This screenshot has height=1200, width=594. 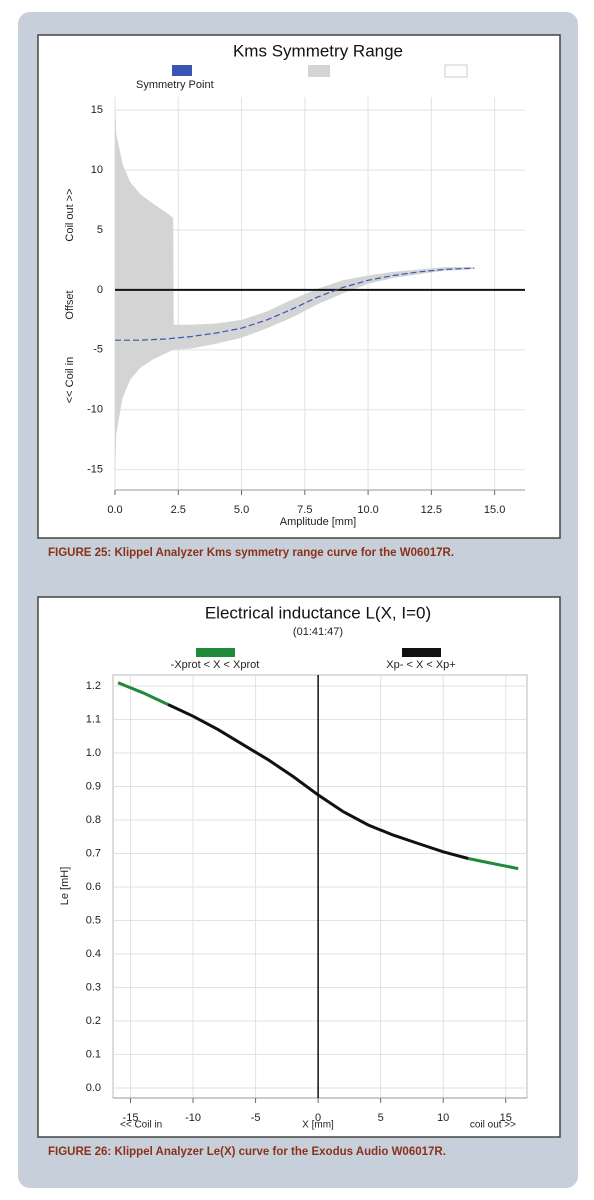 I want to click on y-tick-label: 1.2, so click(x=93, y=686).